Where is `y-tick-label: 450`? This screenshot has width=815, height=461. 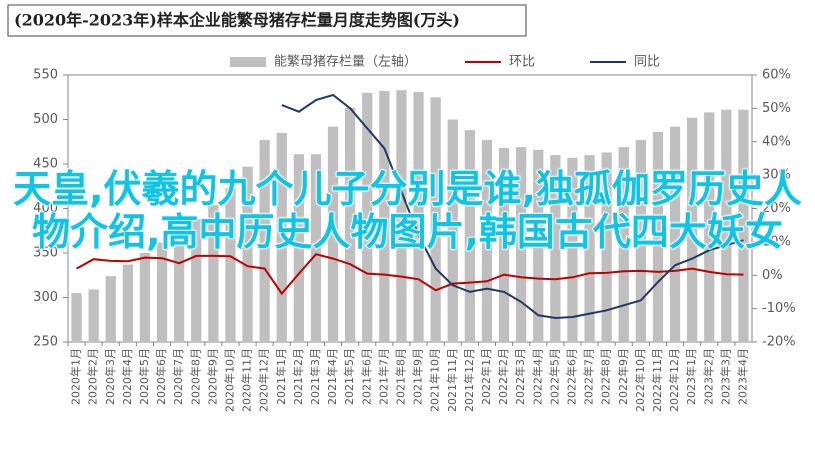 y-tick-label: 450 is located at coordinates (45, 164).